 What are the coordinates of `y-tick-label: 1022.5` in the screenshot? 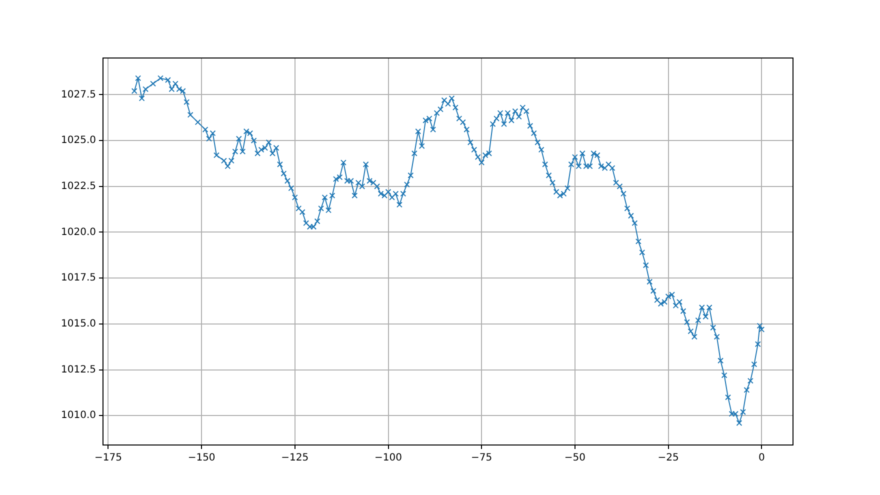 It's located at (78, 186).